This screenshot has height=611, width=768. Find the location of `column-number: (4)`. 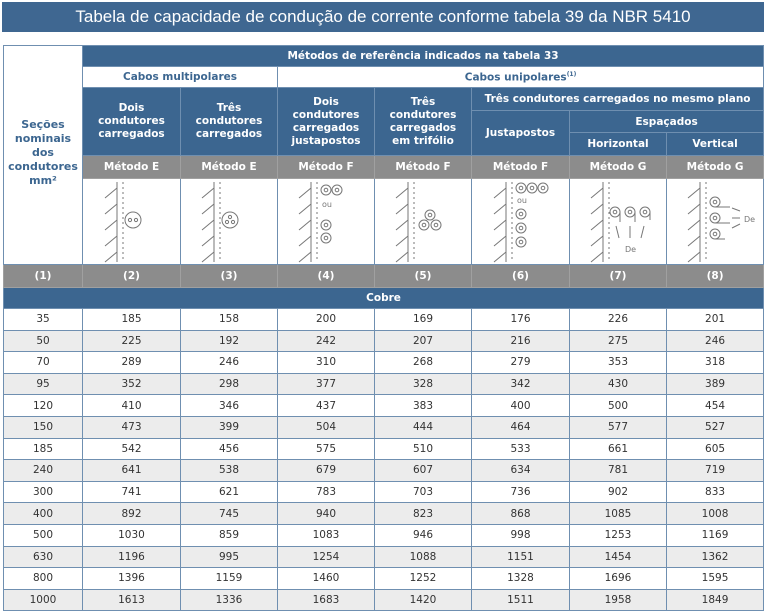

column-number: (4) is located at coordinates (326, 276).